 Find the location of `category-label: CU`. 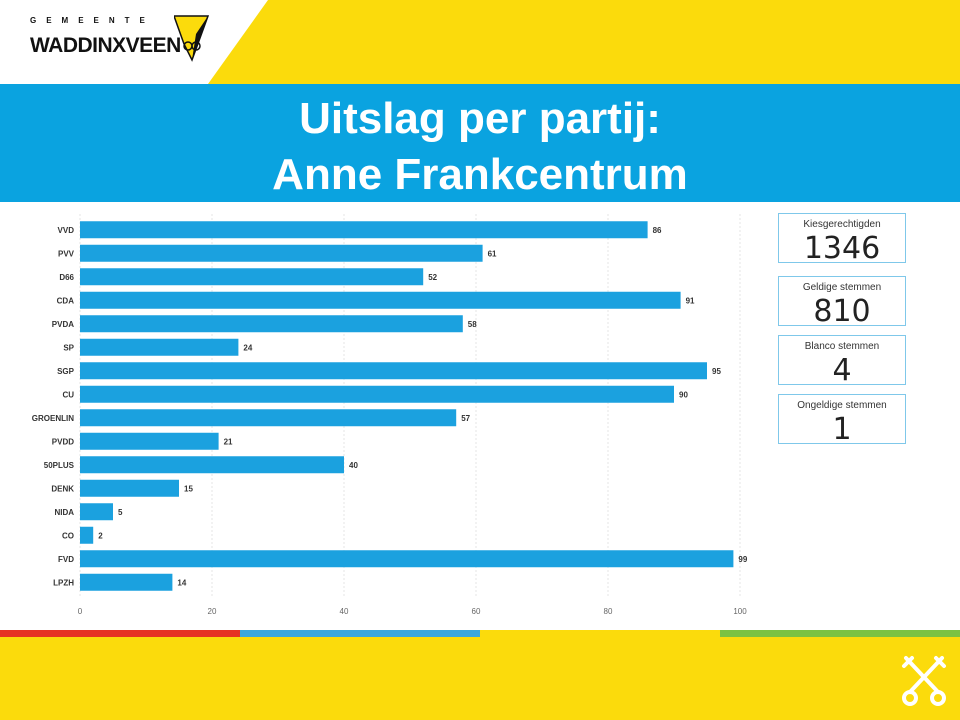

category-label: CU is located at coordinates (68, 394).